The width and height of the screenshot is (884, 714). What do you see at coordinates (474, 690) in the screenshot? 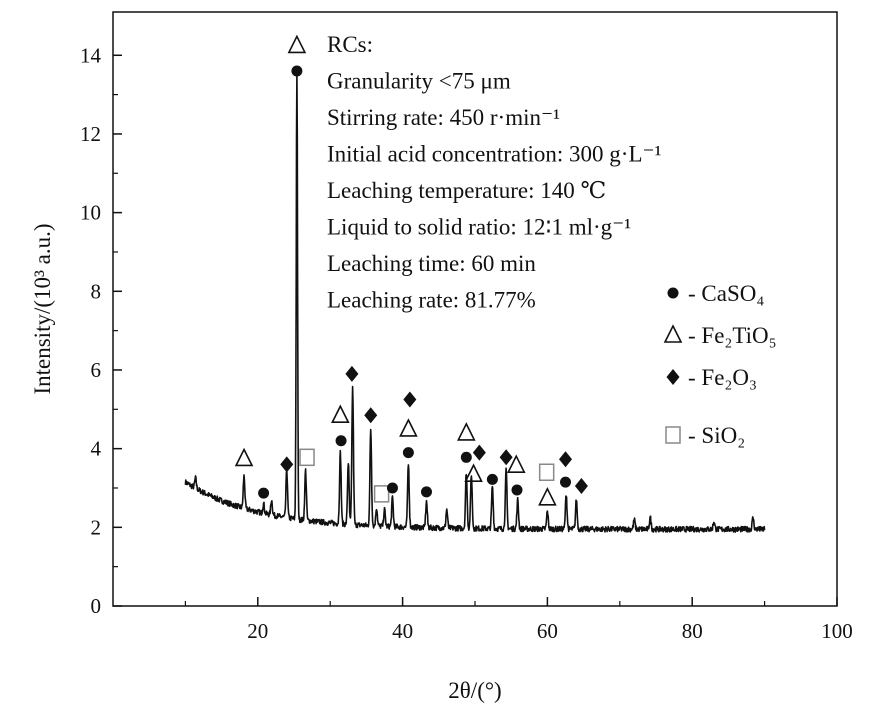
I see `x-axis-title: 2θ/(°)` at bounding box center [474, 690].